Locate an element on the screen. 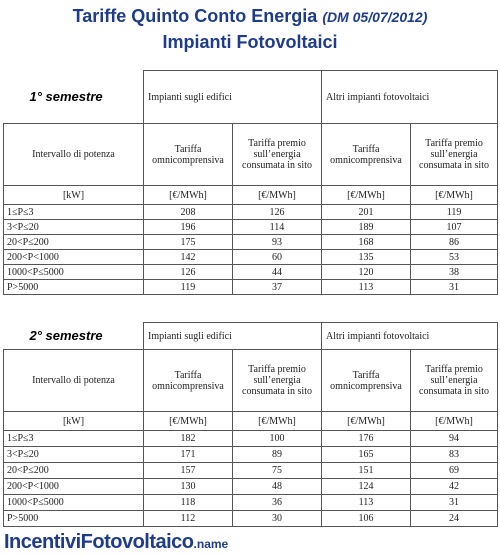  title-subtitle: (DM 05/07/2012) is located at coordinates (375, 17).